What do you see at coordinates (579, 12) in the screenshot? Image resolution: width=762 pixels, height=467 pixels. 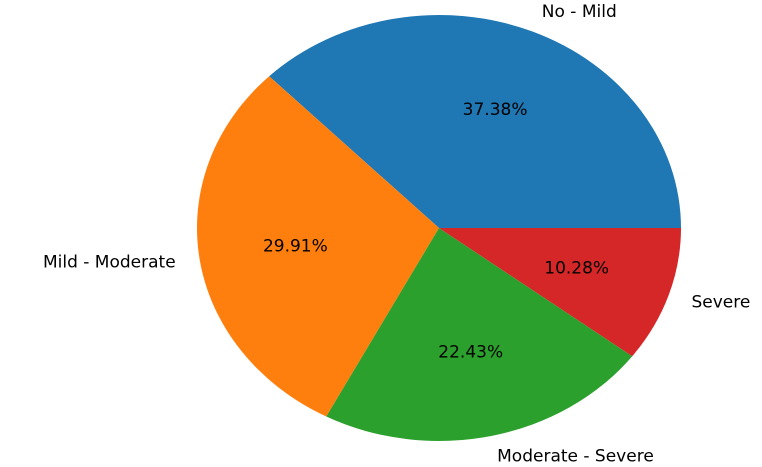 I see `slice-label: No - Mild` at bounding box center [579, 12].